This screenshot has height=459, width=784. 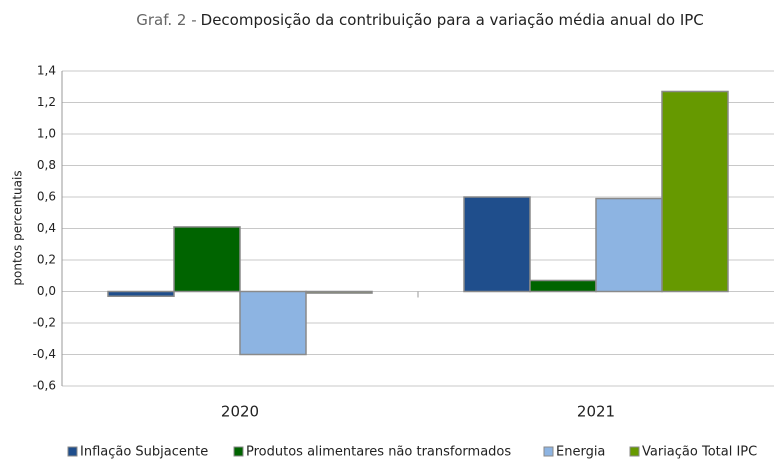 What do you see at coordinates (46, 197) in the screenshot?
I see `y-tick-label: 0,6` at bounding box center [46, 197].